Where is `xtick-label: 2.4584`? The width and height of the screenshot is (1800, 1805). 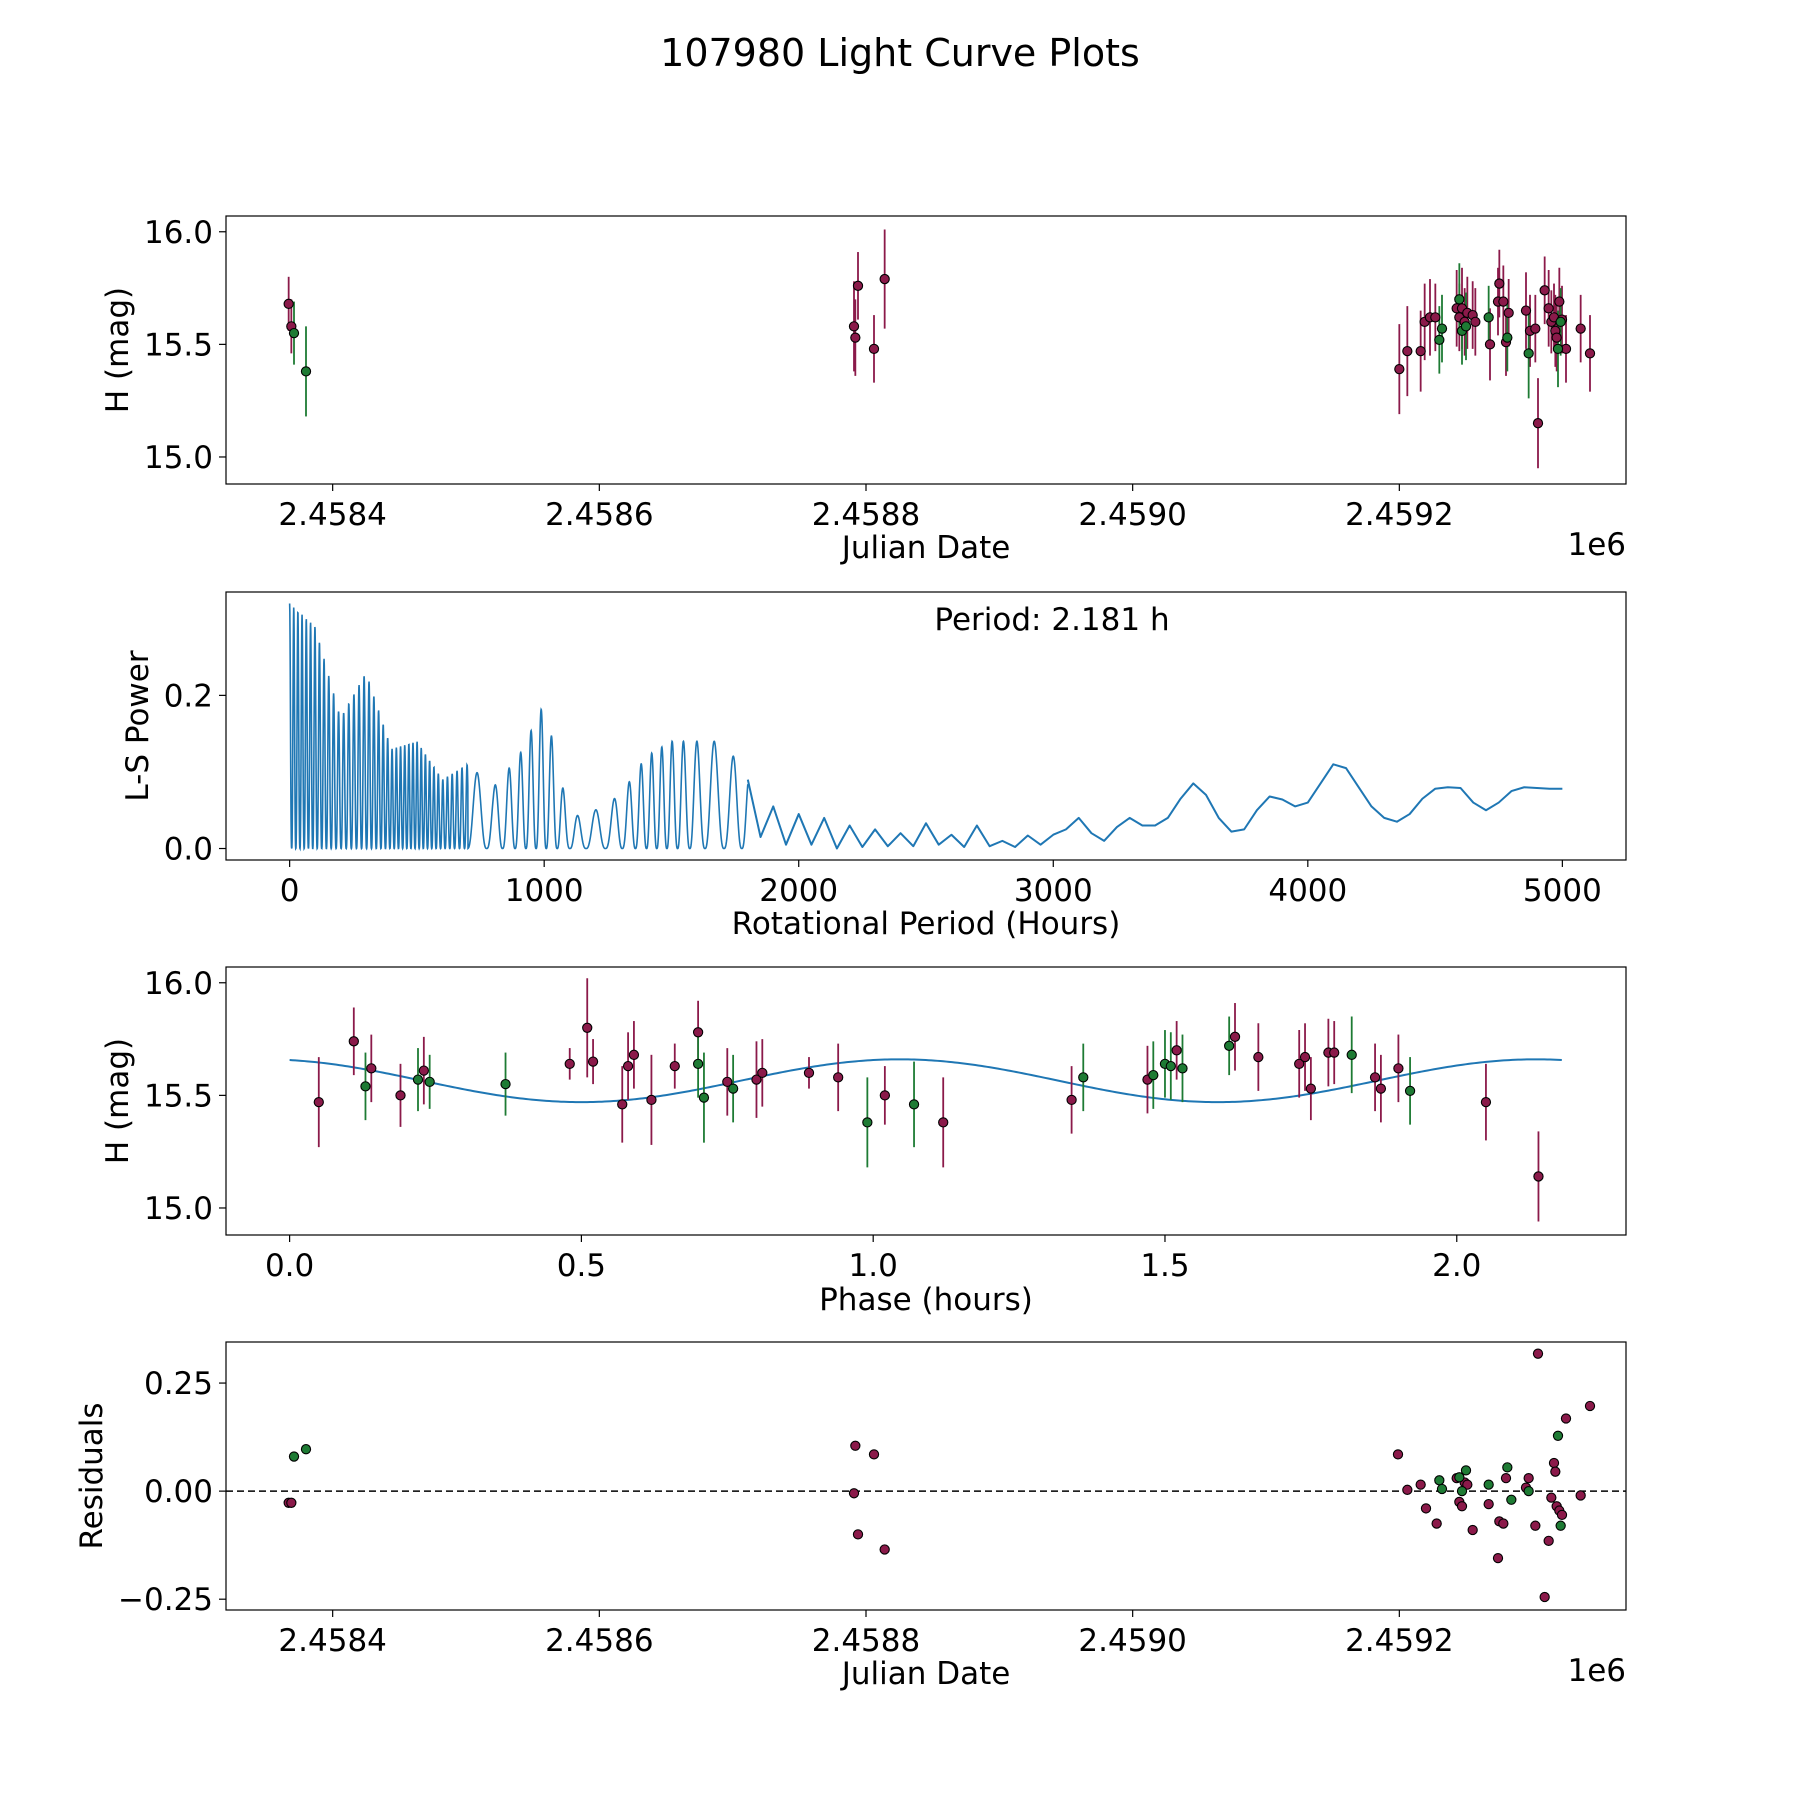
xtick-label: 2.4584 is located at coordinates (332, 515).